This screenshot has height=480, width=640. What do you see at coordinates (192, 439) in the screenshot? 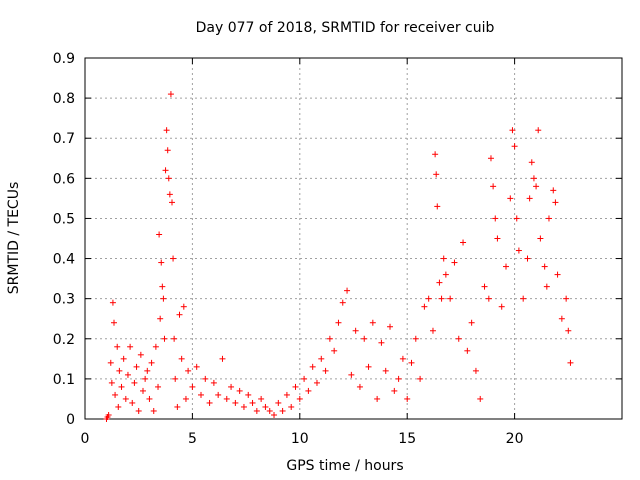
I see `x-tick-label: 5` at bounding box center [192, 439].